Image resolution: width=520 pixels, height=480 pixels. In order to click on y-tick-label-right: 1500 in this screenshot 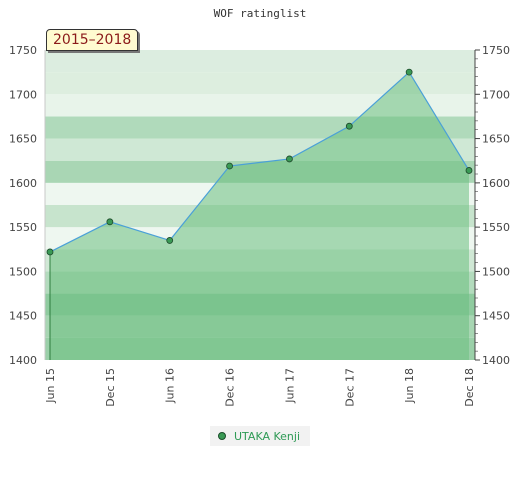, I will do `click(496, 271)`.